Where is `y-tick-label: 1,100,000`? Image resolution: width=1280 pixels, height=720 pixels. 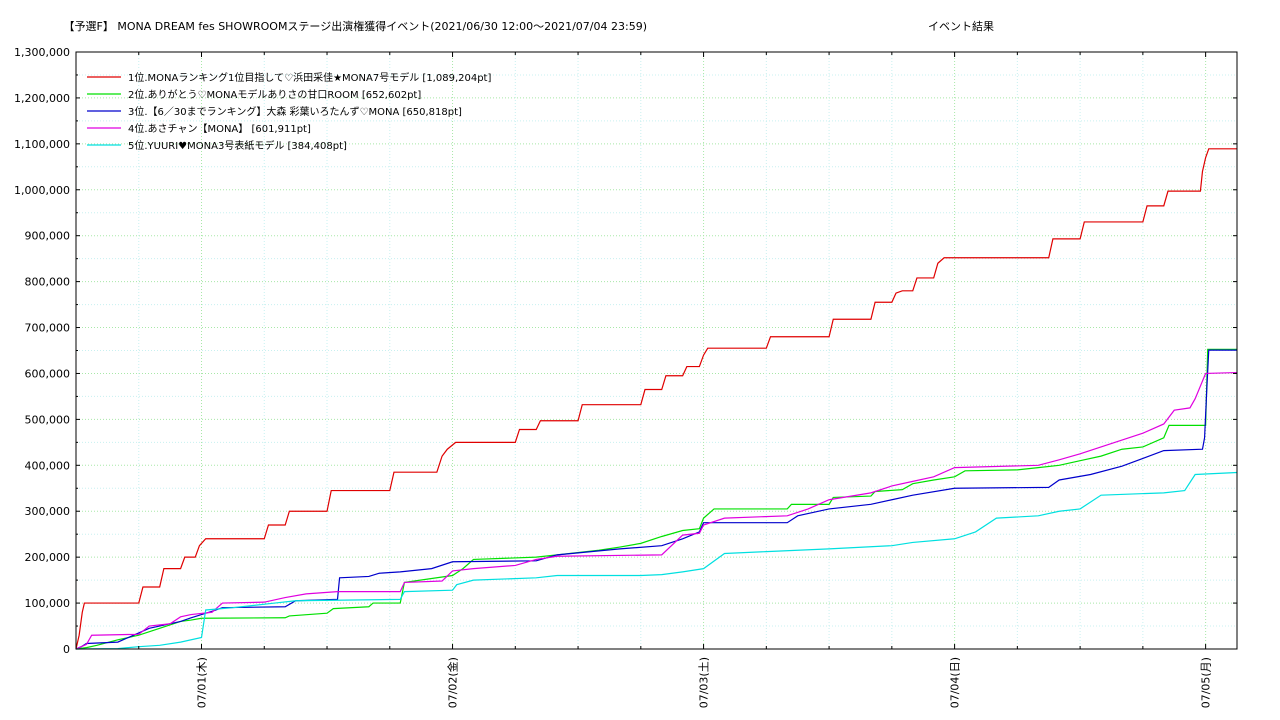
y-tick-label: 1,100,000 is located at coordinates (42, 144).